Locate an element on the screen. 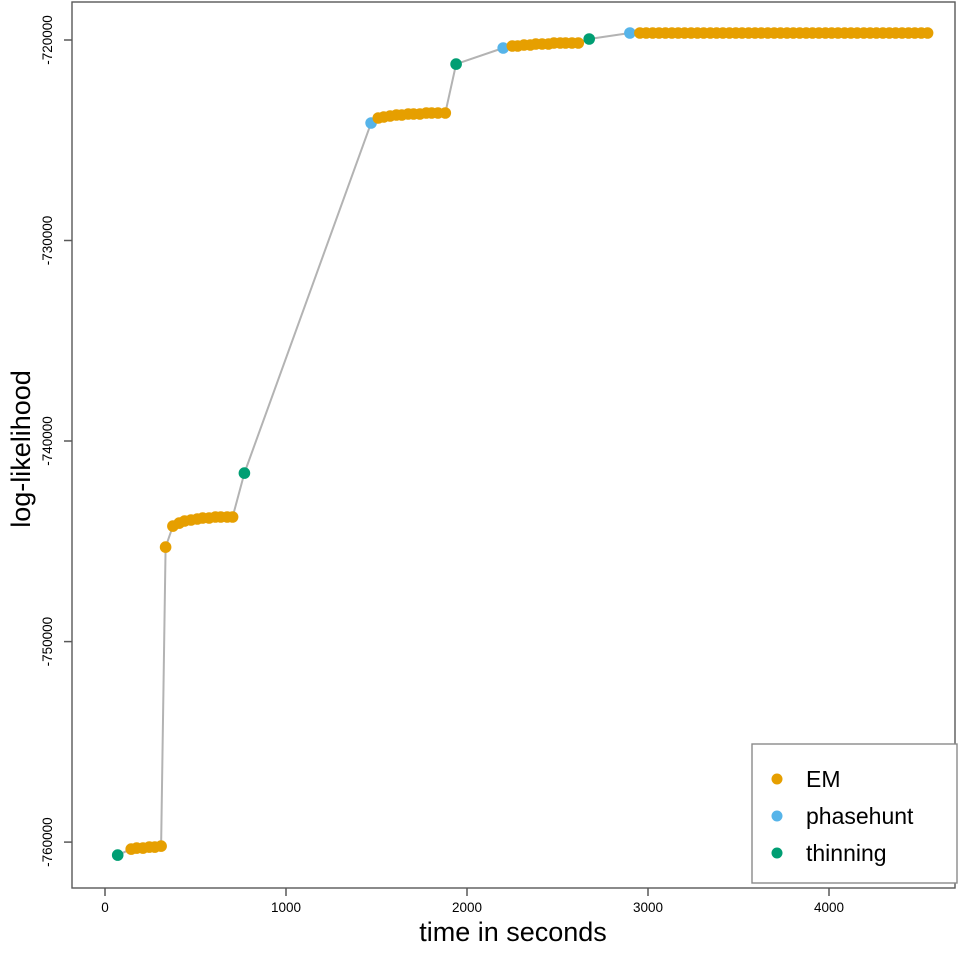 This screenshot has width=960, height=960. legend-dot-em is located at coordinates (777, 779).